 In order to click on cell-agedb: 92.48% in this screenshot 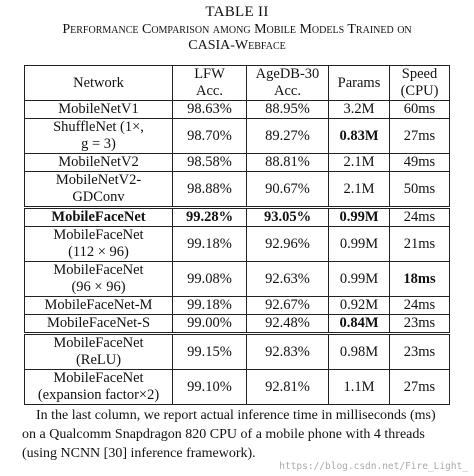, I will do `click(287, 324)`.